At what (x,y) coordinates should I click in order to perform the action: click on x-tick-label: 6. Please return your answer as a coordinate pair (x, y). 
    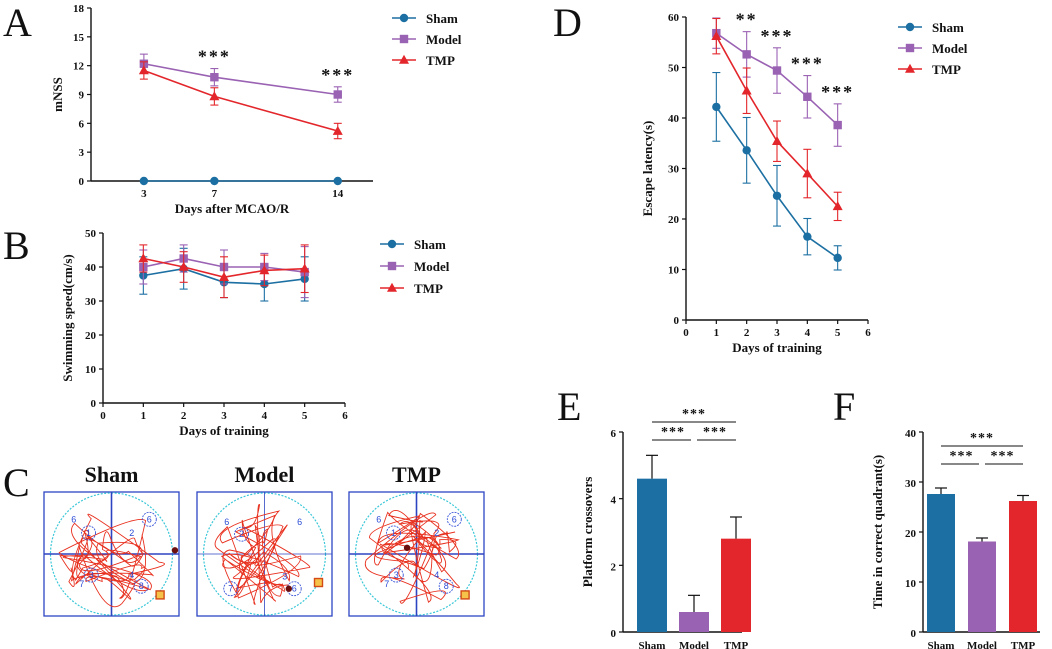
    Looking at the image, I should click on (345, 416).